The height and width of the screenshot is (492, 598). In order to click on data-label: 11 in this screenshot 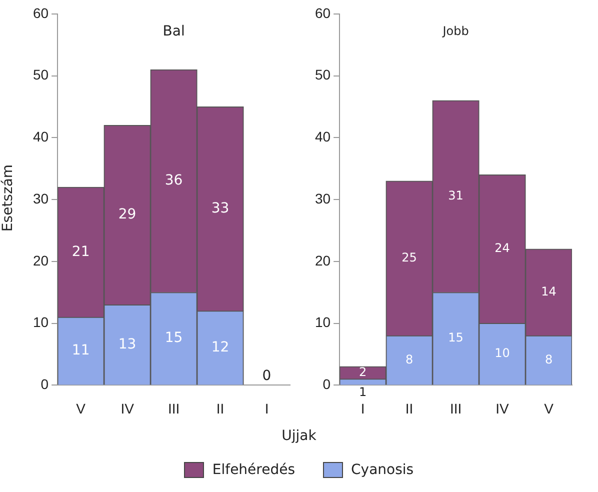, I will do `click(81, 350)`.